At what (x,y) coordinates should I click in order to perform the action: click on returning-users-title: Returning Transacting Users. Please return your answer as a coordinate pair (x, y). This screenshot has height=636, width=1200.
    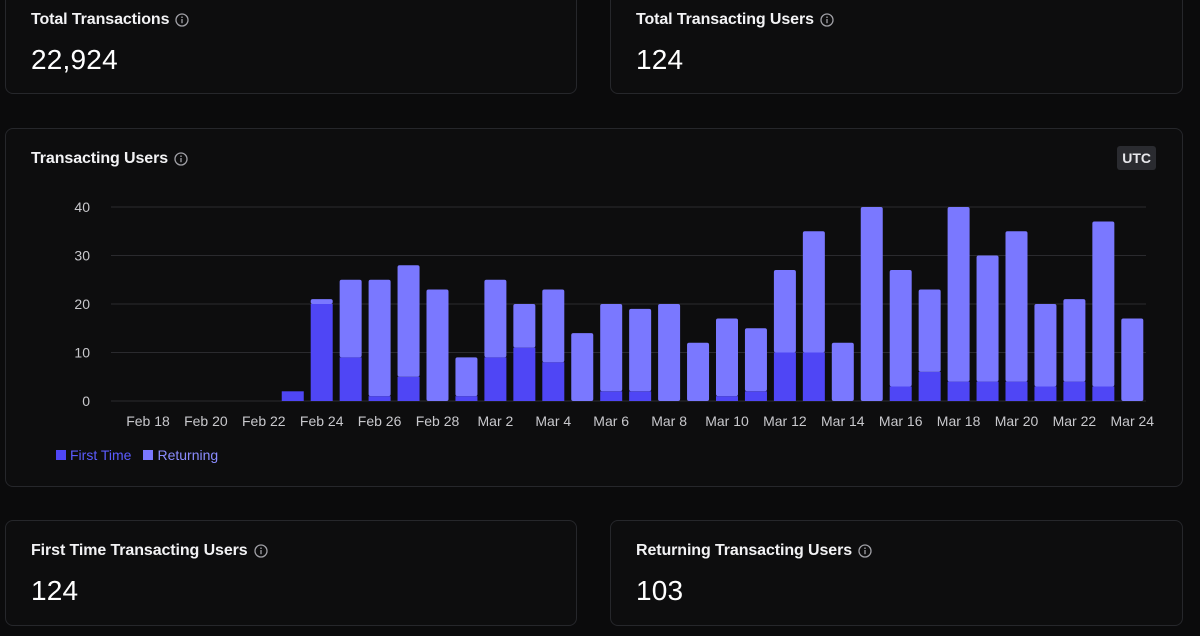
    Looking at the image, I should click on (744, 550).